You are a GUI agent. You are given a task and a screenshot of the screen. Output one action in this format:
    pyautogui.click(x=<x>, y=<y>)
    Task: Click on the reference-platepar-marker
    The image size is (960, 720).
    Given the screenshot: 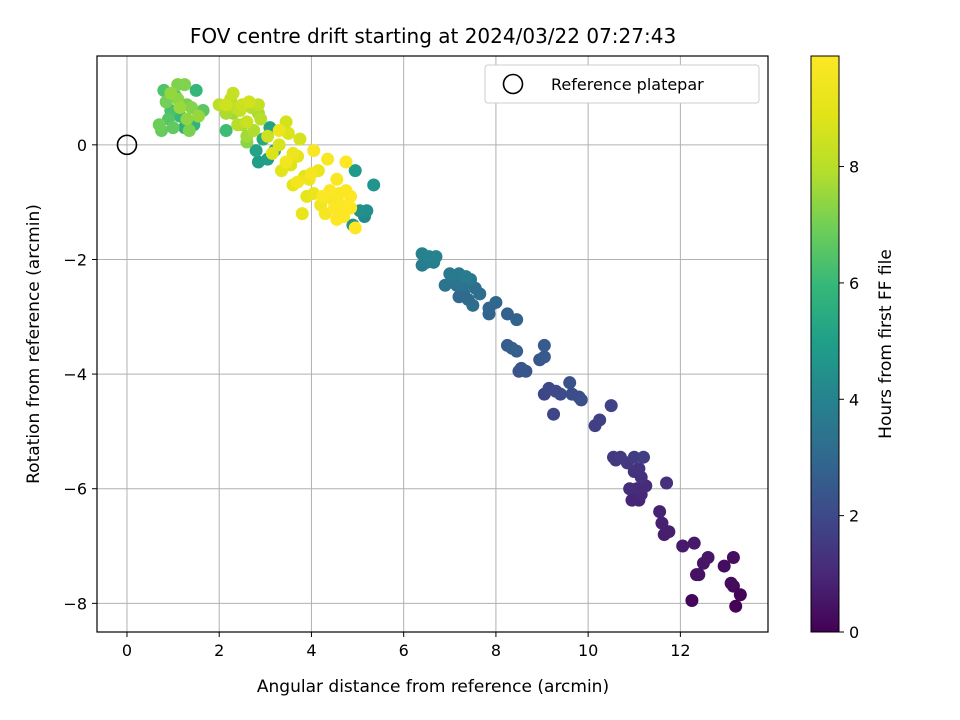 What is the action you would take?
    pyautogui.click(x=127, y=145)
    